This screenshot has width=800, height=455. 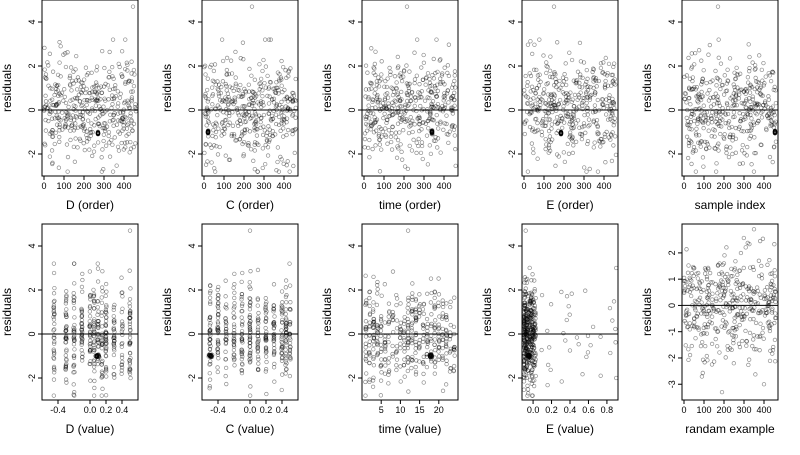 I want to click on y-tick-label: 2, so click(x=672, y=252).